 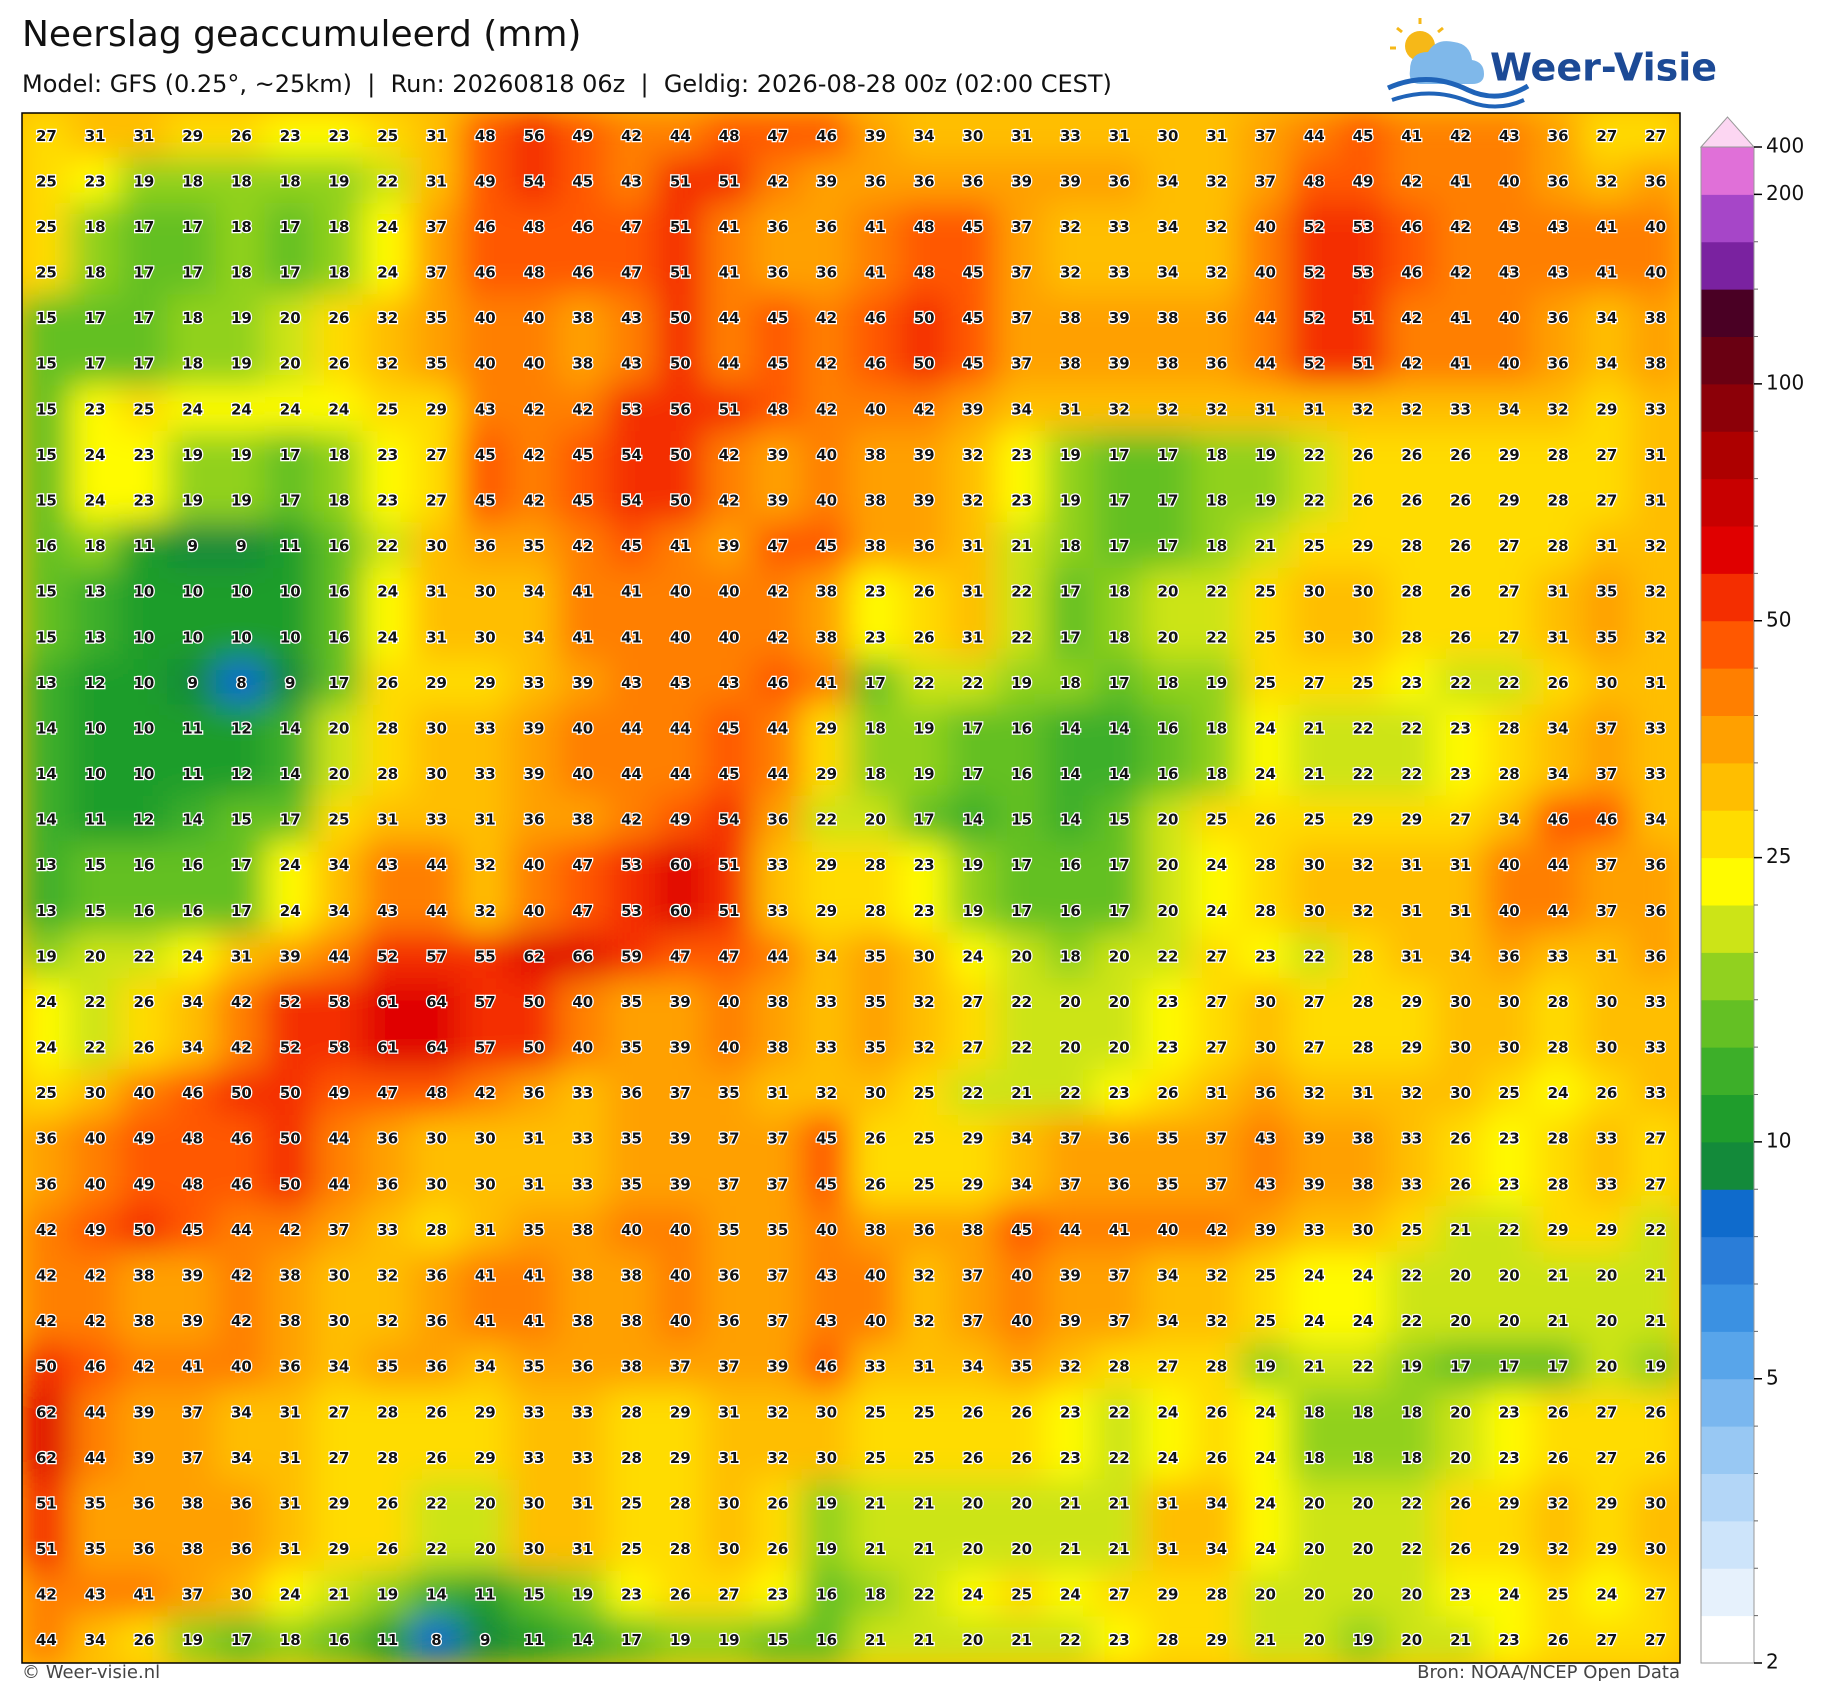 What do you see at coordinates (290, 455) in the screenshot?
I see `precip-value: 17` at bounding box center [290, 455].